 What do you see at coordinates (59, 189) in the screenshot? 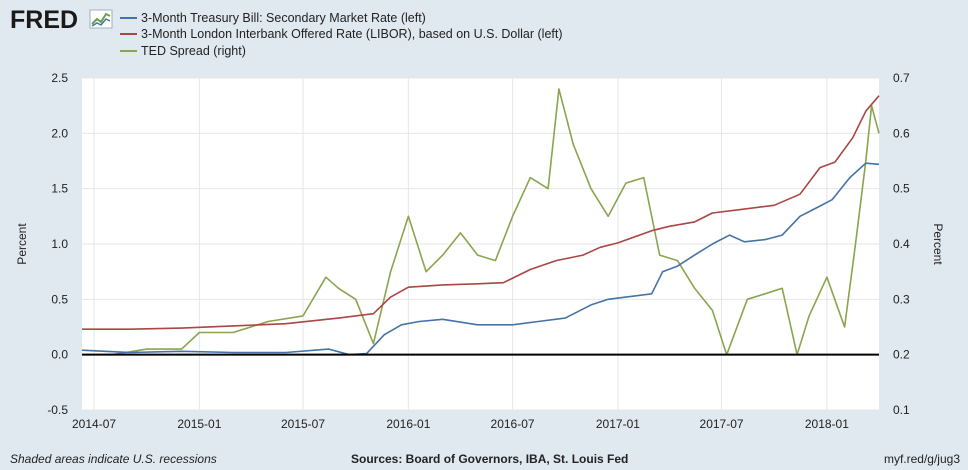
I see `left-tick-label: 1.5` at bounding box center [59, 189].